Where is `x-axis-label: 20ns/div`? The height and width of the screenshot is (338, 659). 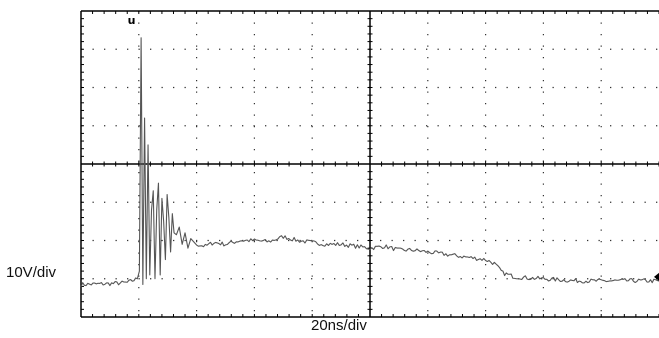
x-axis-label: 20ns/div is located at coordinates (339, 325).